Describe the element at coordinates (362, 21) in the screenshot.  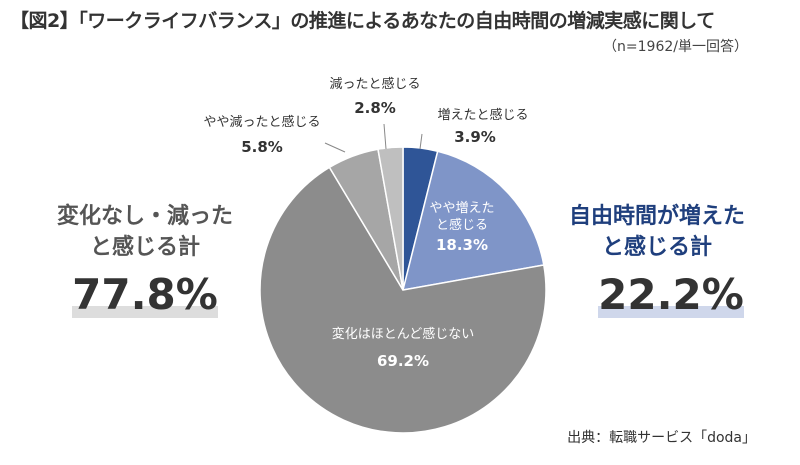
I see `chart-title: 【図2】「ワークライフバランス」の推進によるあなたの自由時間の増減実感に関して` at that location.